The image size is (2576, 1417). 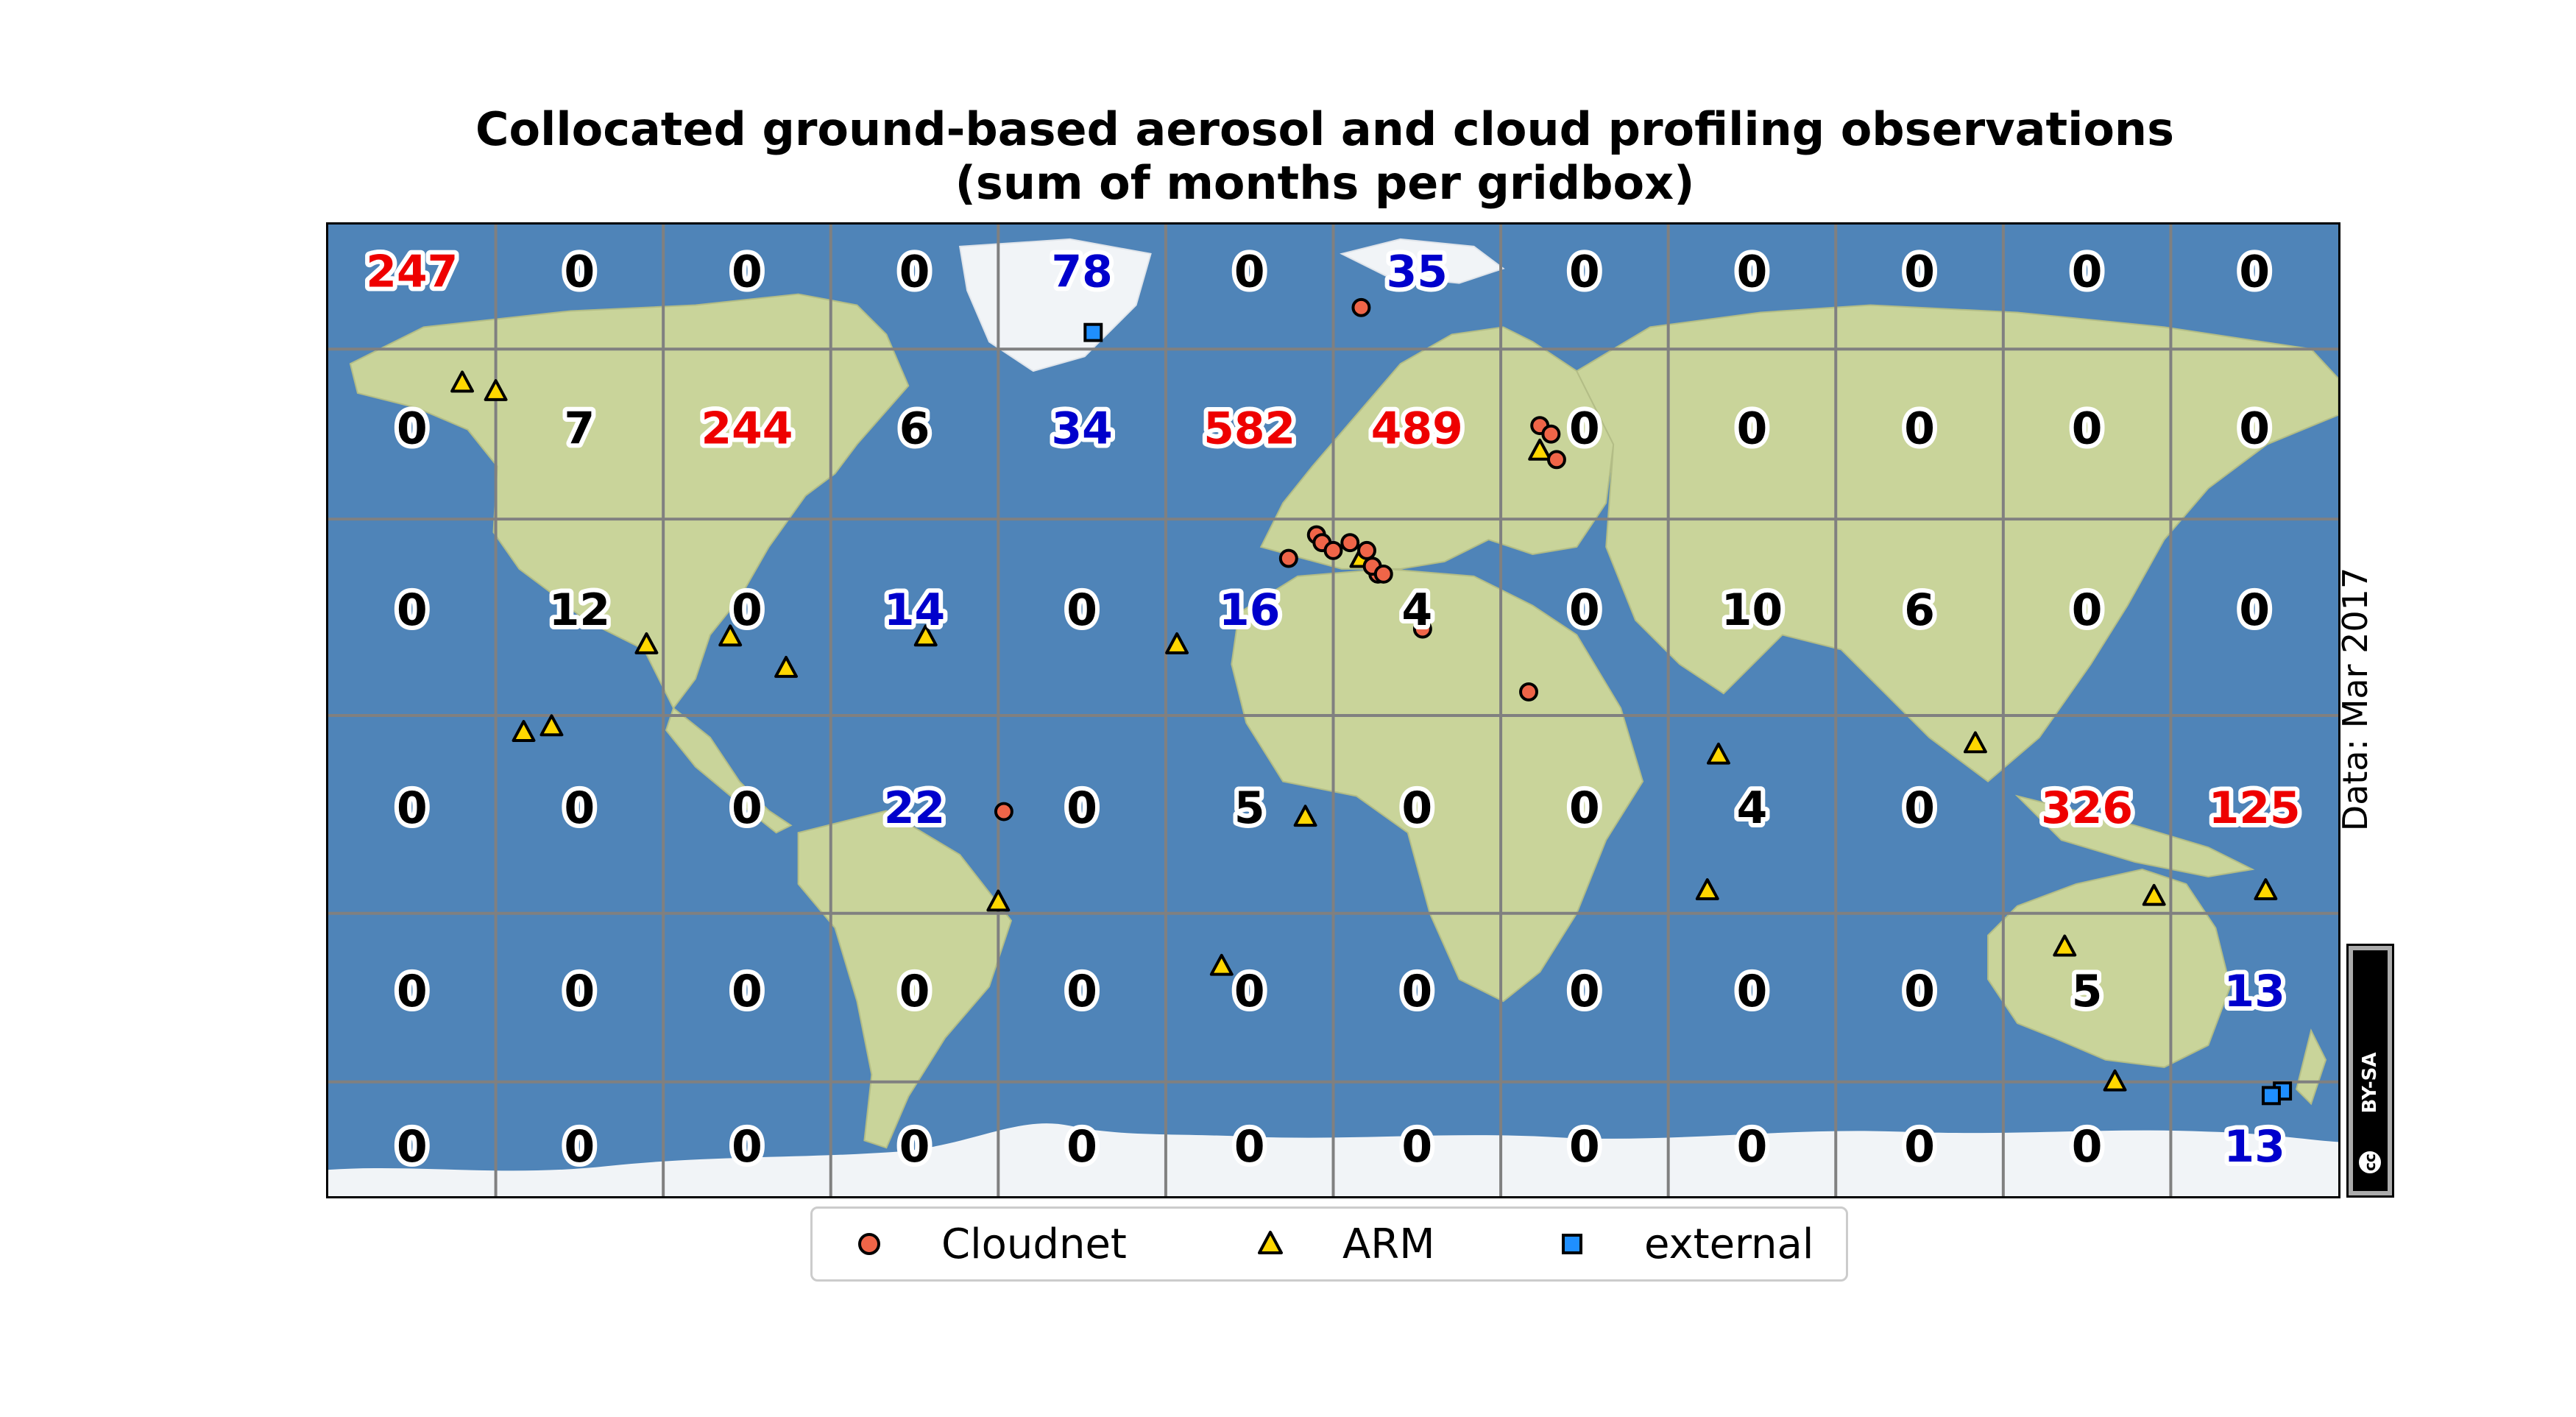 I want to click on gridbox-count: 12, so click(x=579, y=610).